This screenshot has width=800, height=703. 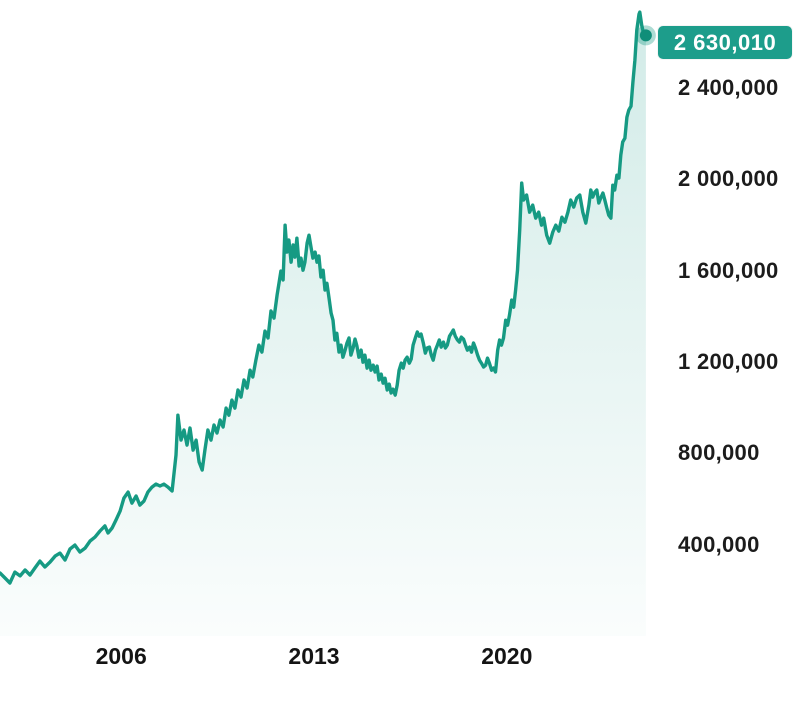 What do you see at coordinates (121, 656) in the screenshot?
I see `x-tick-label: 2006` at bounding box center [121, 656].